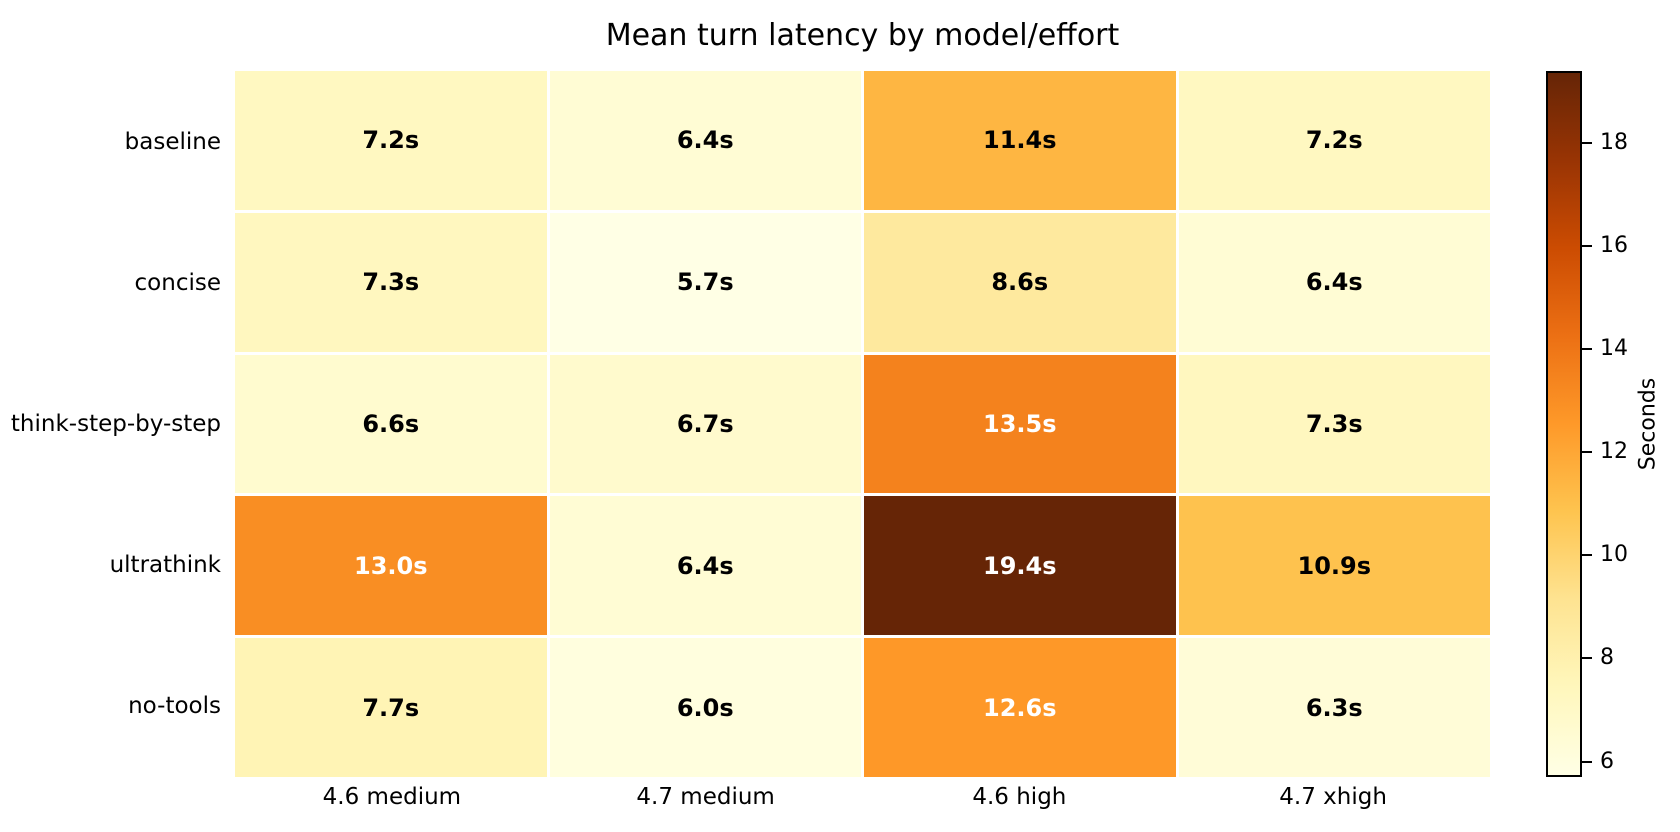  I want to click on heatmap-cell: 6.7s, so click(705, 424).